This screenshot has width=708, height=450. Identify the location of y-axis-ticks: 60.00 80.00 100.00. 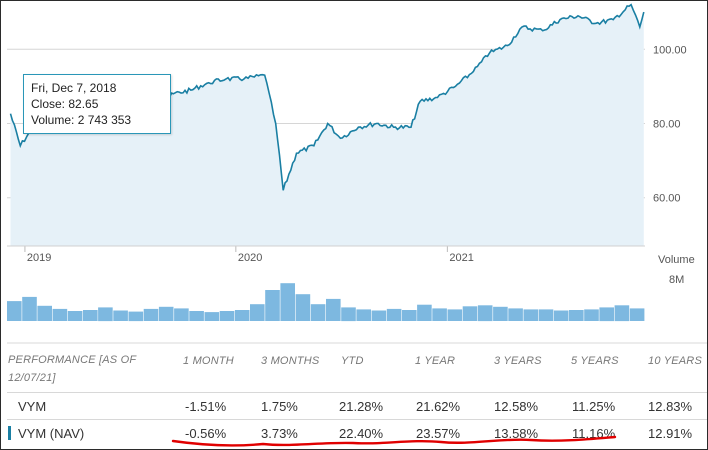
(670, 124).